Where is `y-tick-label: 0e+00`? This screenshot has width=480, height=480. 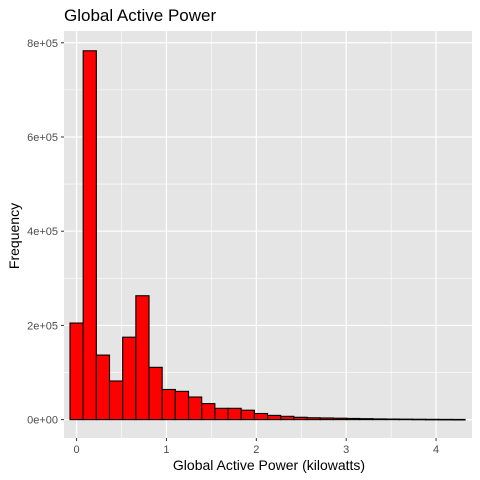
y-tick-label: 0e+00 is located at coordinates (42, 421).